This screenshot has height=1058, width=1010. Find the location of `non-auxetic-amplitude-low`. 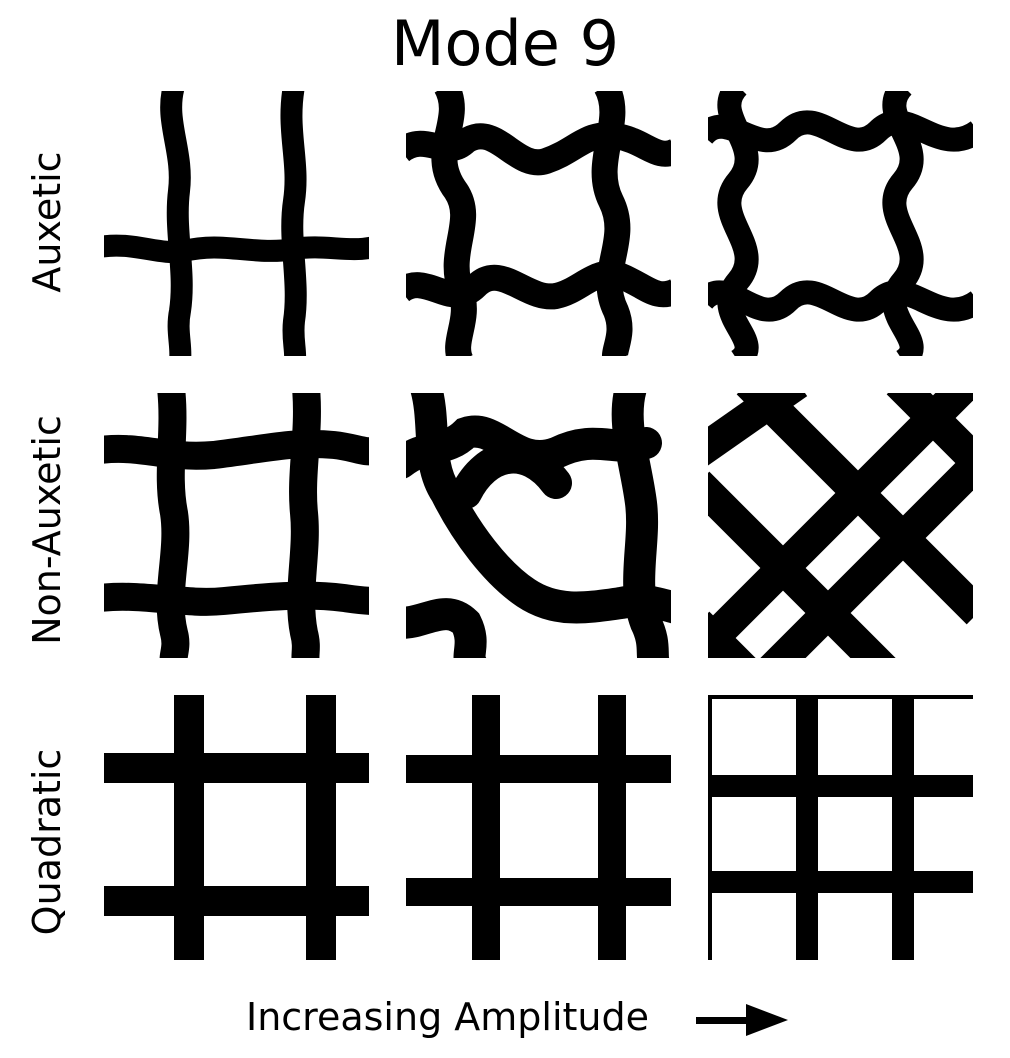

non-auxetic-amplitude-low is located at coordinates (236, 525).